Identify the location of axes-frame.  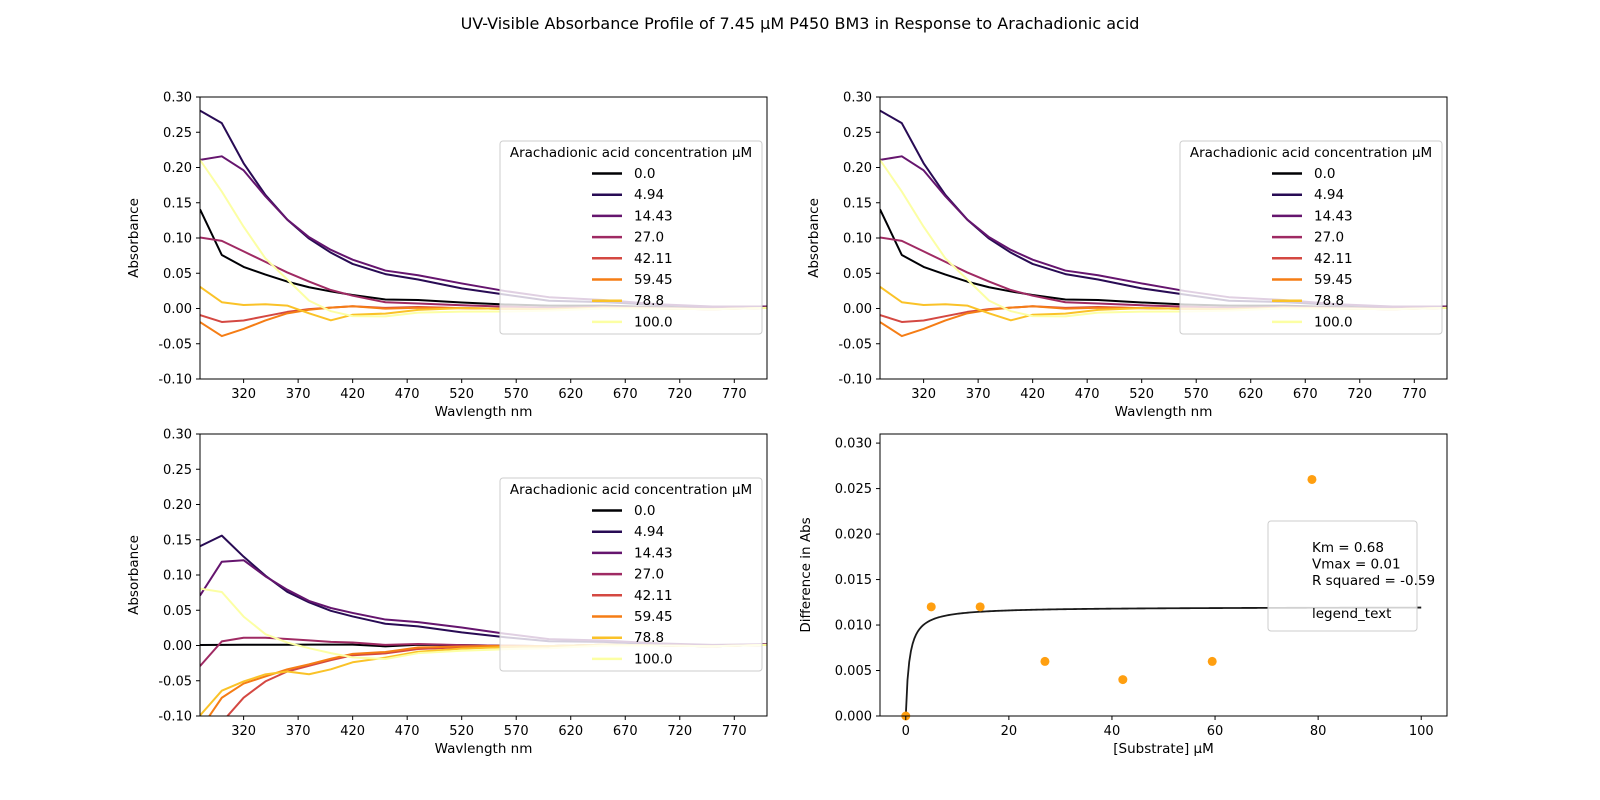
(1163, 575).